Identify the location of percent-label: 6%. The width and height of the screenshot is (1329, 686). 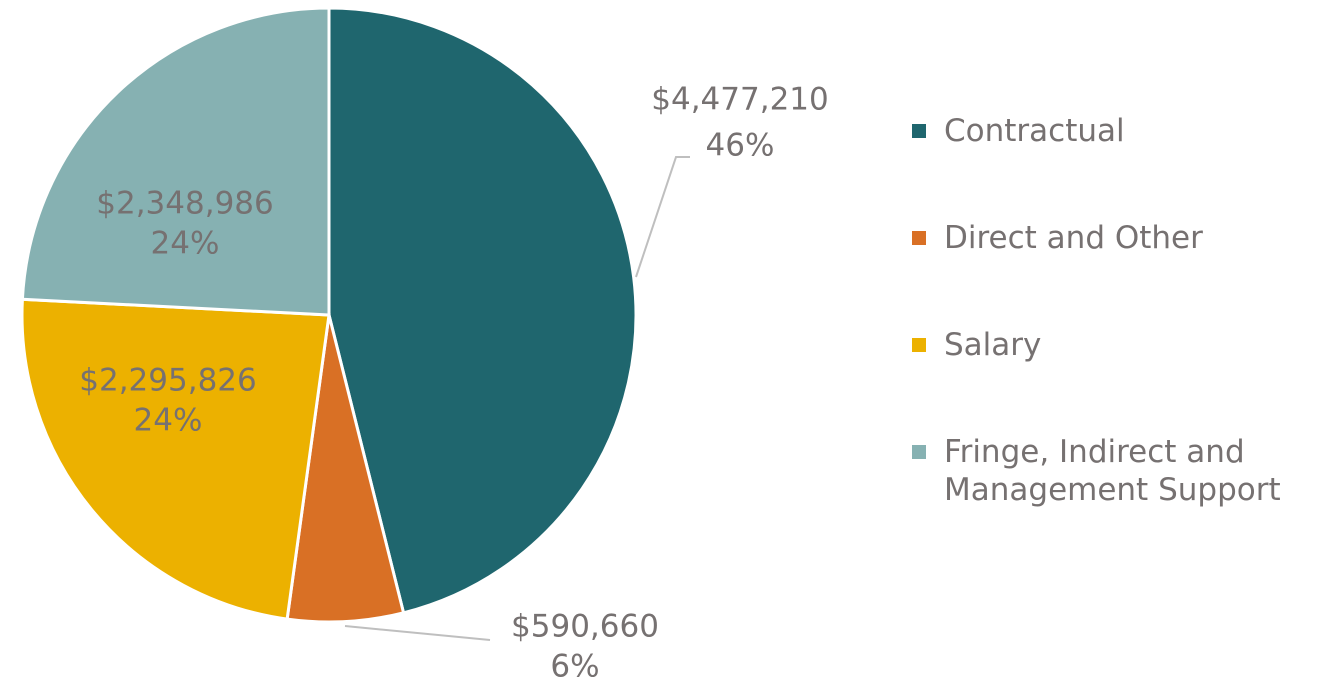
(574, 667).